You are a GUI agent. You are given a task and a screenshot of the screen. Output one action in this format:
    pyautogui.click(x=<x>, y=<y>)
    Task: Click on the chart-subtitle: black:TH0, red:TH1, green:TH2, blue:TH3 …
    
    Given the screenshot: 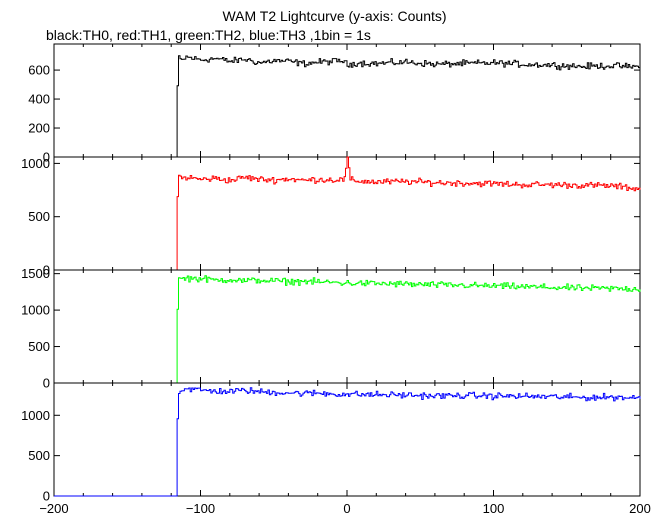 What is the action you would take?
    pyautogui.click(x=208, y=35)
    